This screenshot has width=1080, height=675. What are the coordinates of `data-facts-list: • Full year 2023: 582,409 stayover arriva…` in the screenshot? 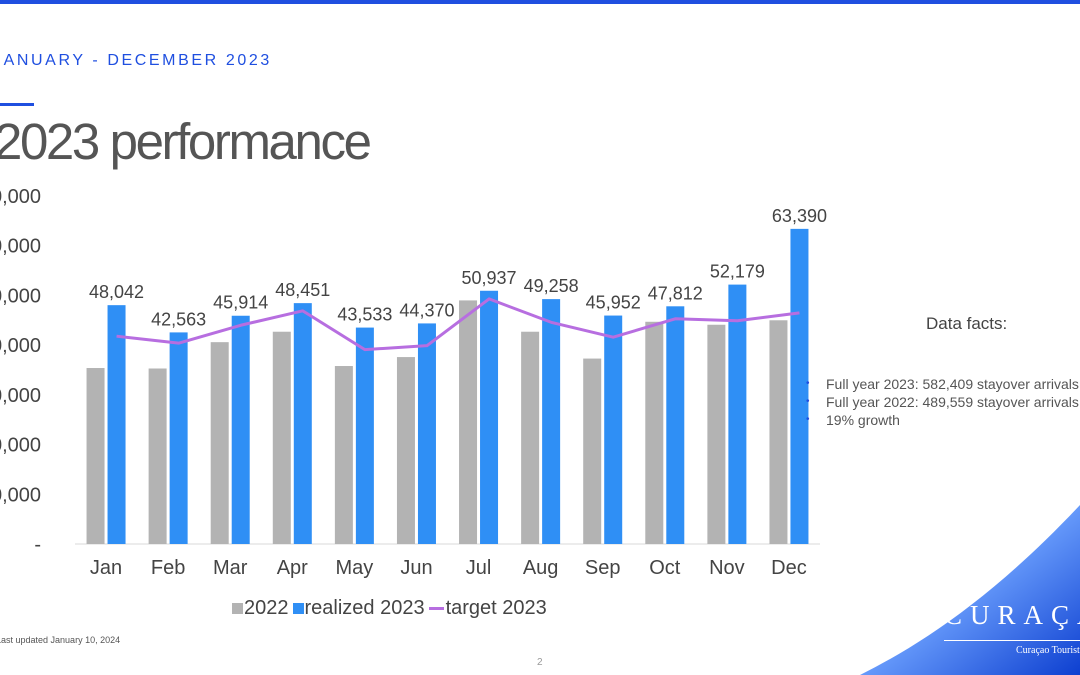 It's located at (942, 402).